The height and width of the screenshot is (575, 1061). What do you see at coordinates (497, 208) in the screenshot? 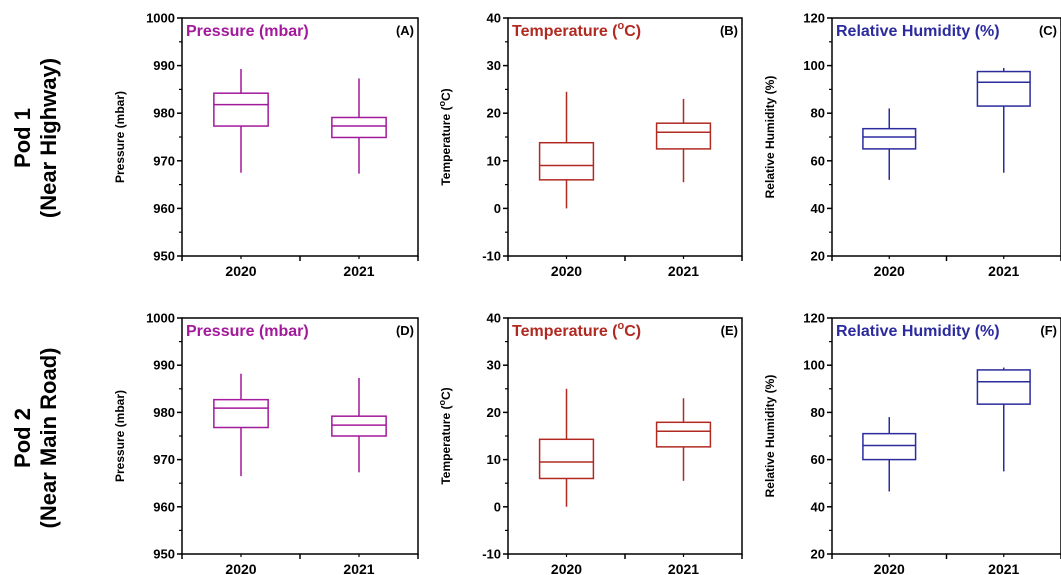
I see `y-tick-label: 0` at bounding box center [497, 208].